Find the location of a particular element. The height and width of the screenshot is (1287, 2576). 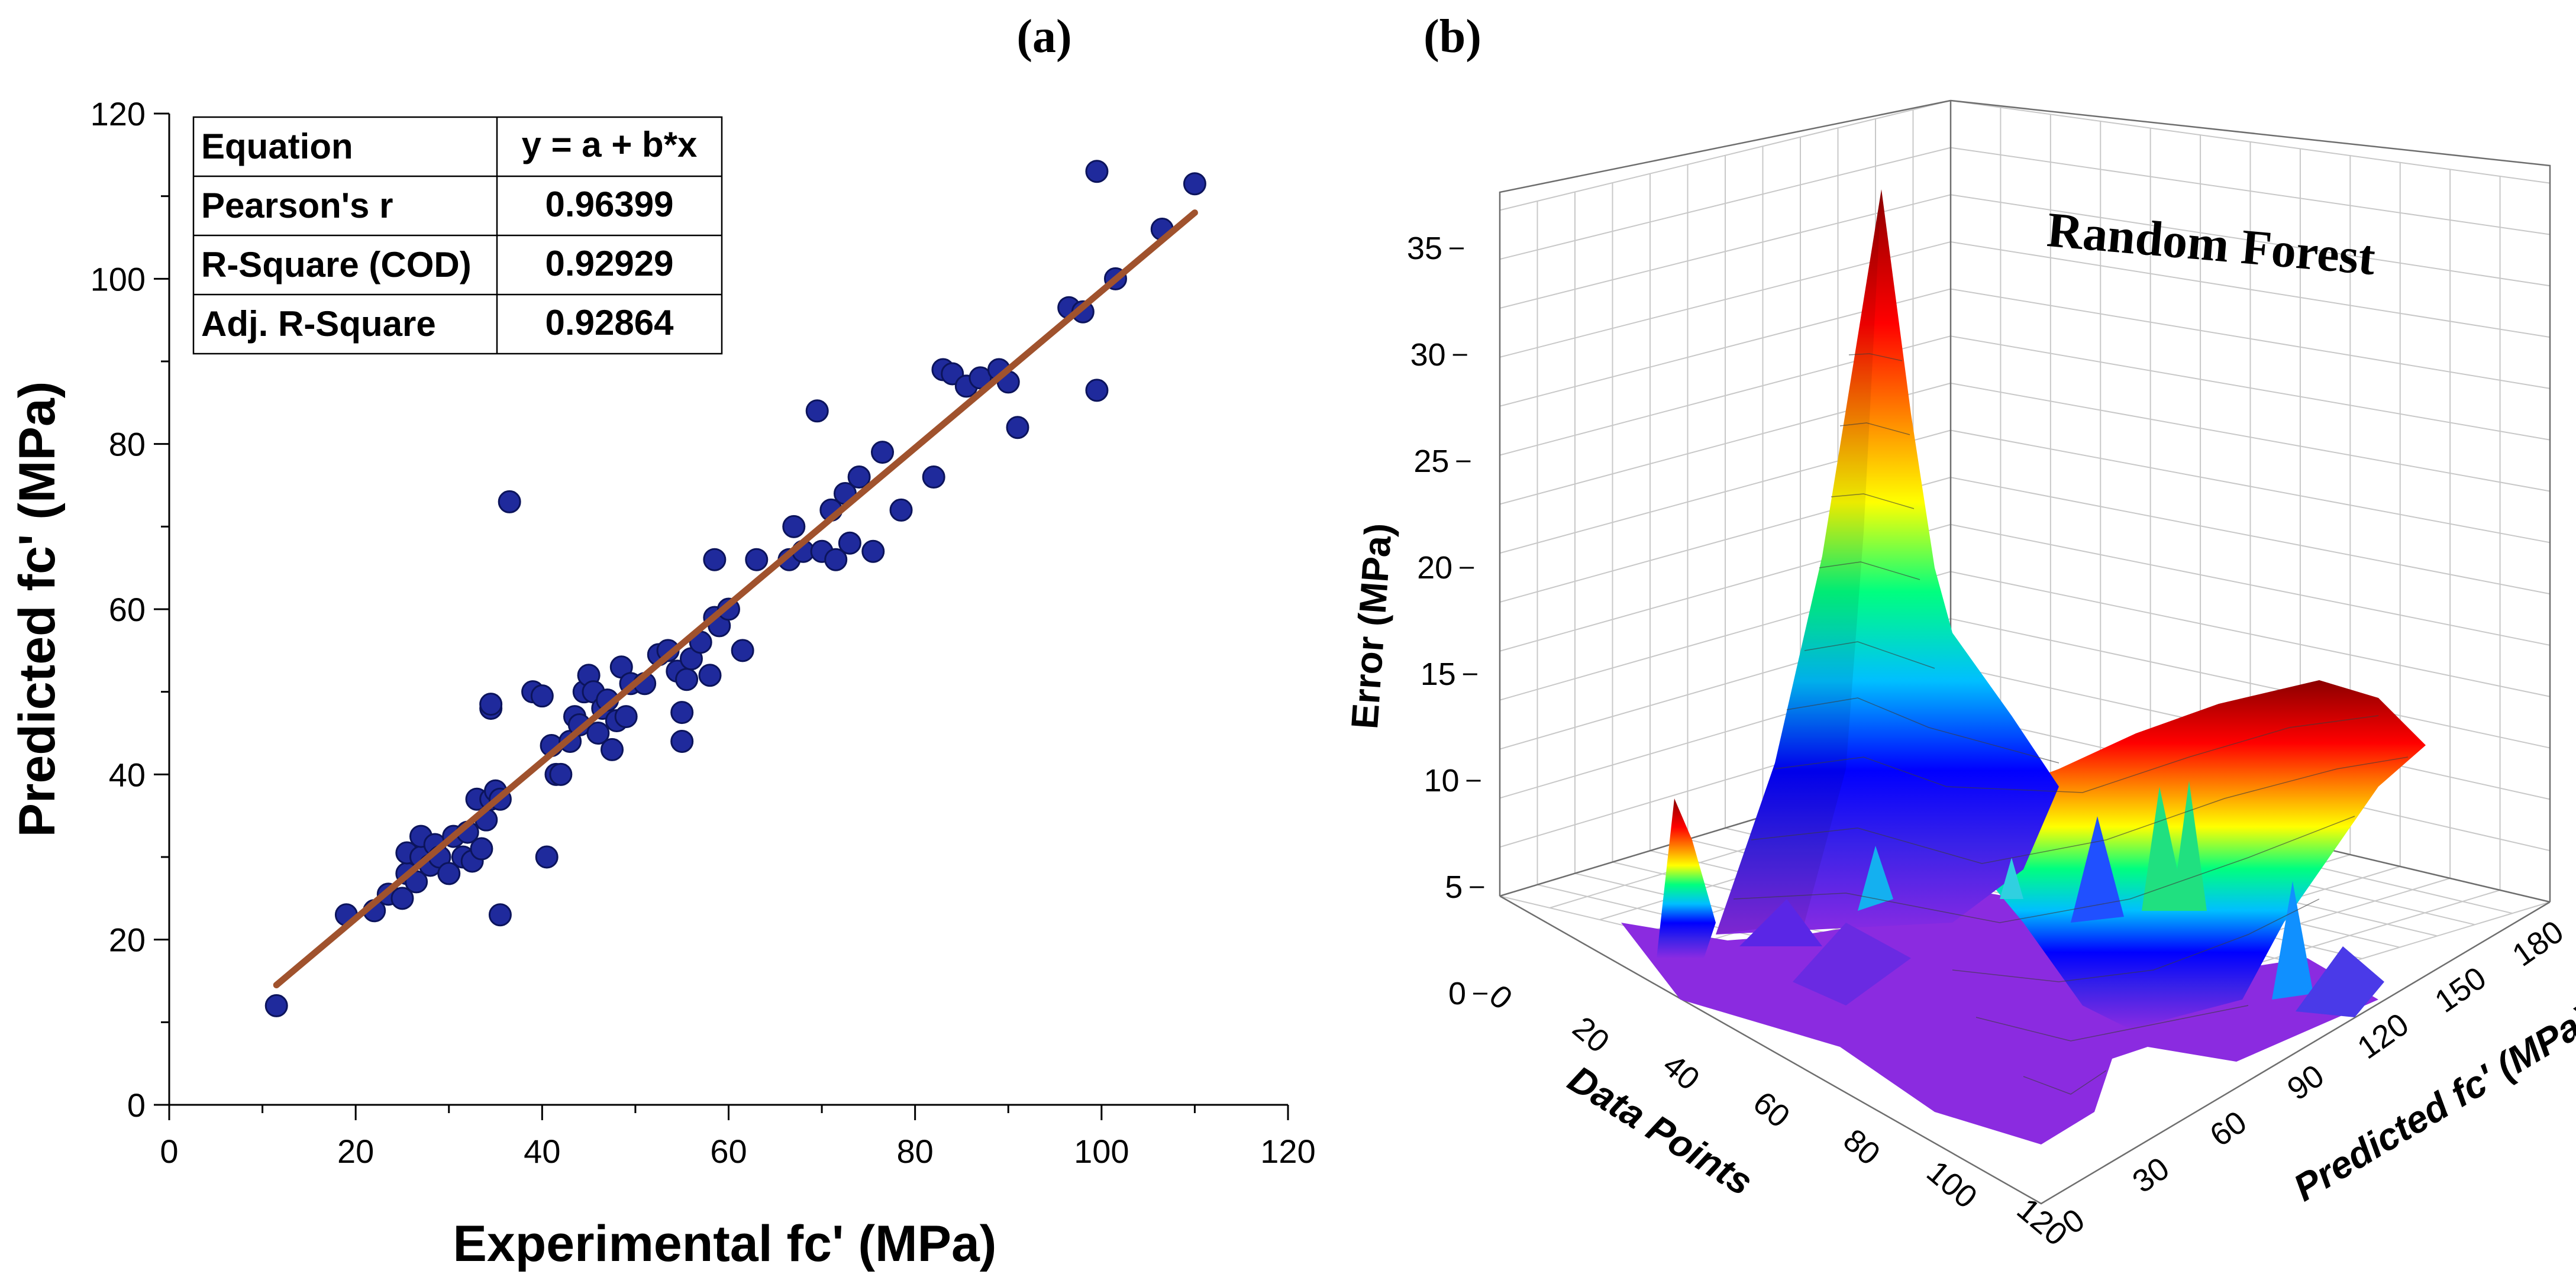

stats-row-label: R-Square (COD) is located at coordinates (336, 264).